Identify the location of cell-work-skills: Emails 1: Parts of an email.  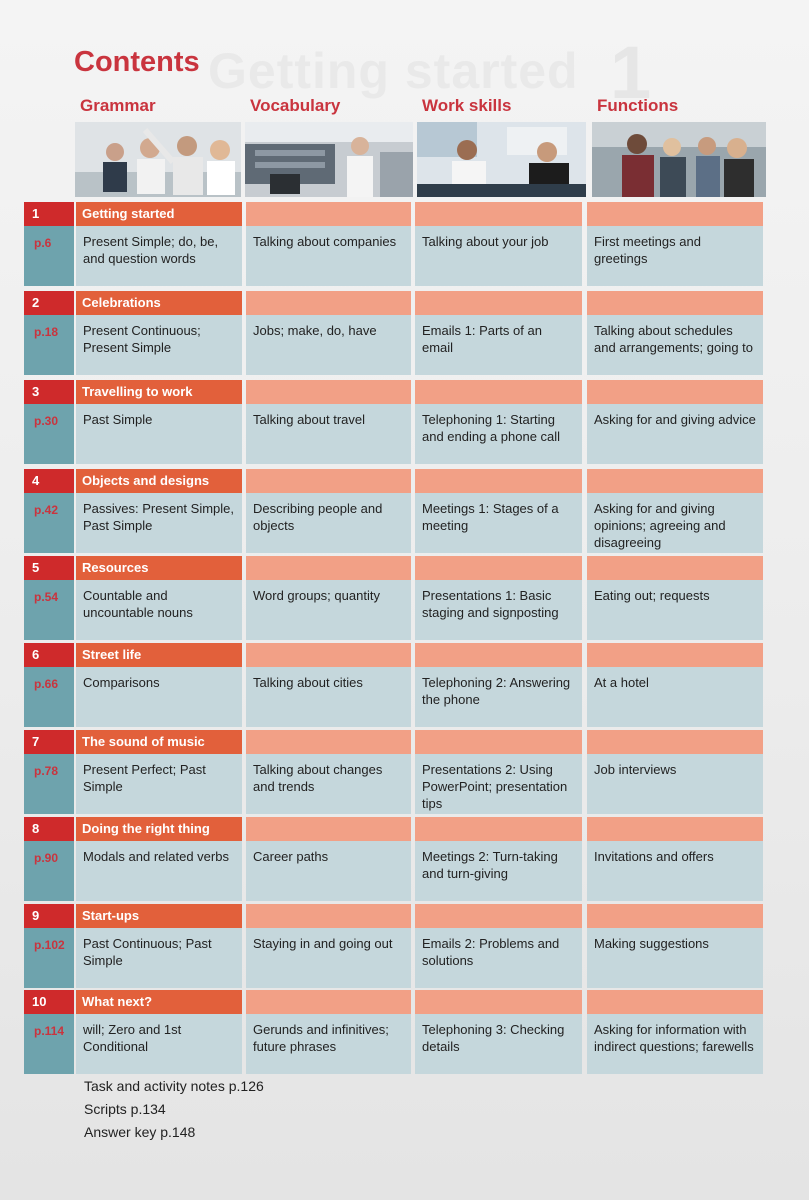
(498, 333).